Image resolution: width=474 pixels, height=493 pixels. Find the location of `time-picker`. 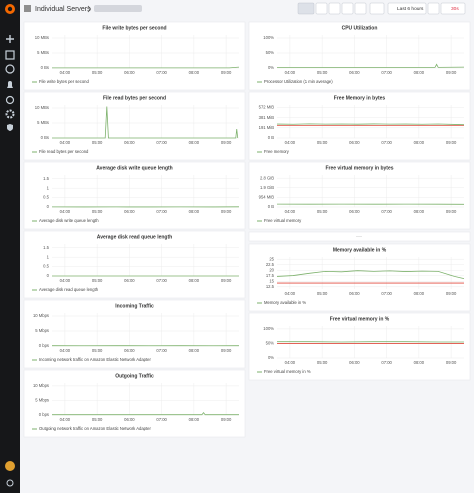

time-picker is located at coordinates (407, 8).